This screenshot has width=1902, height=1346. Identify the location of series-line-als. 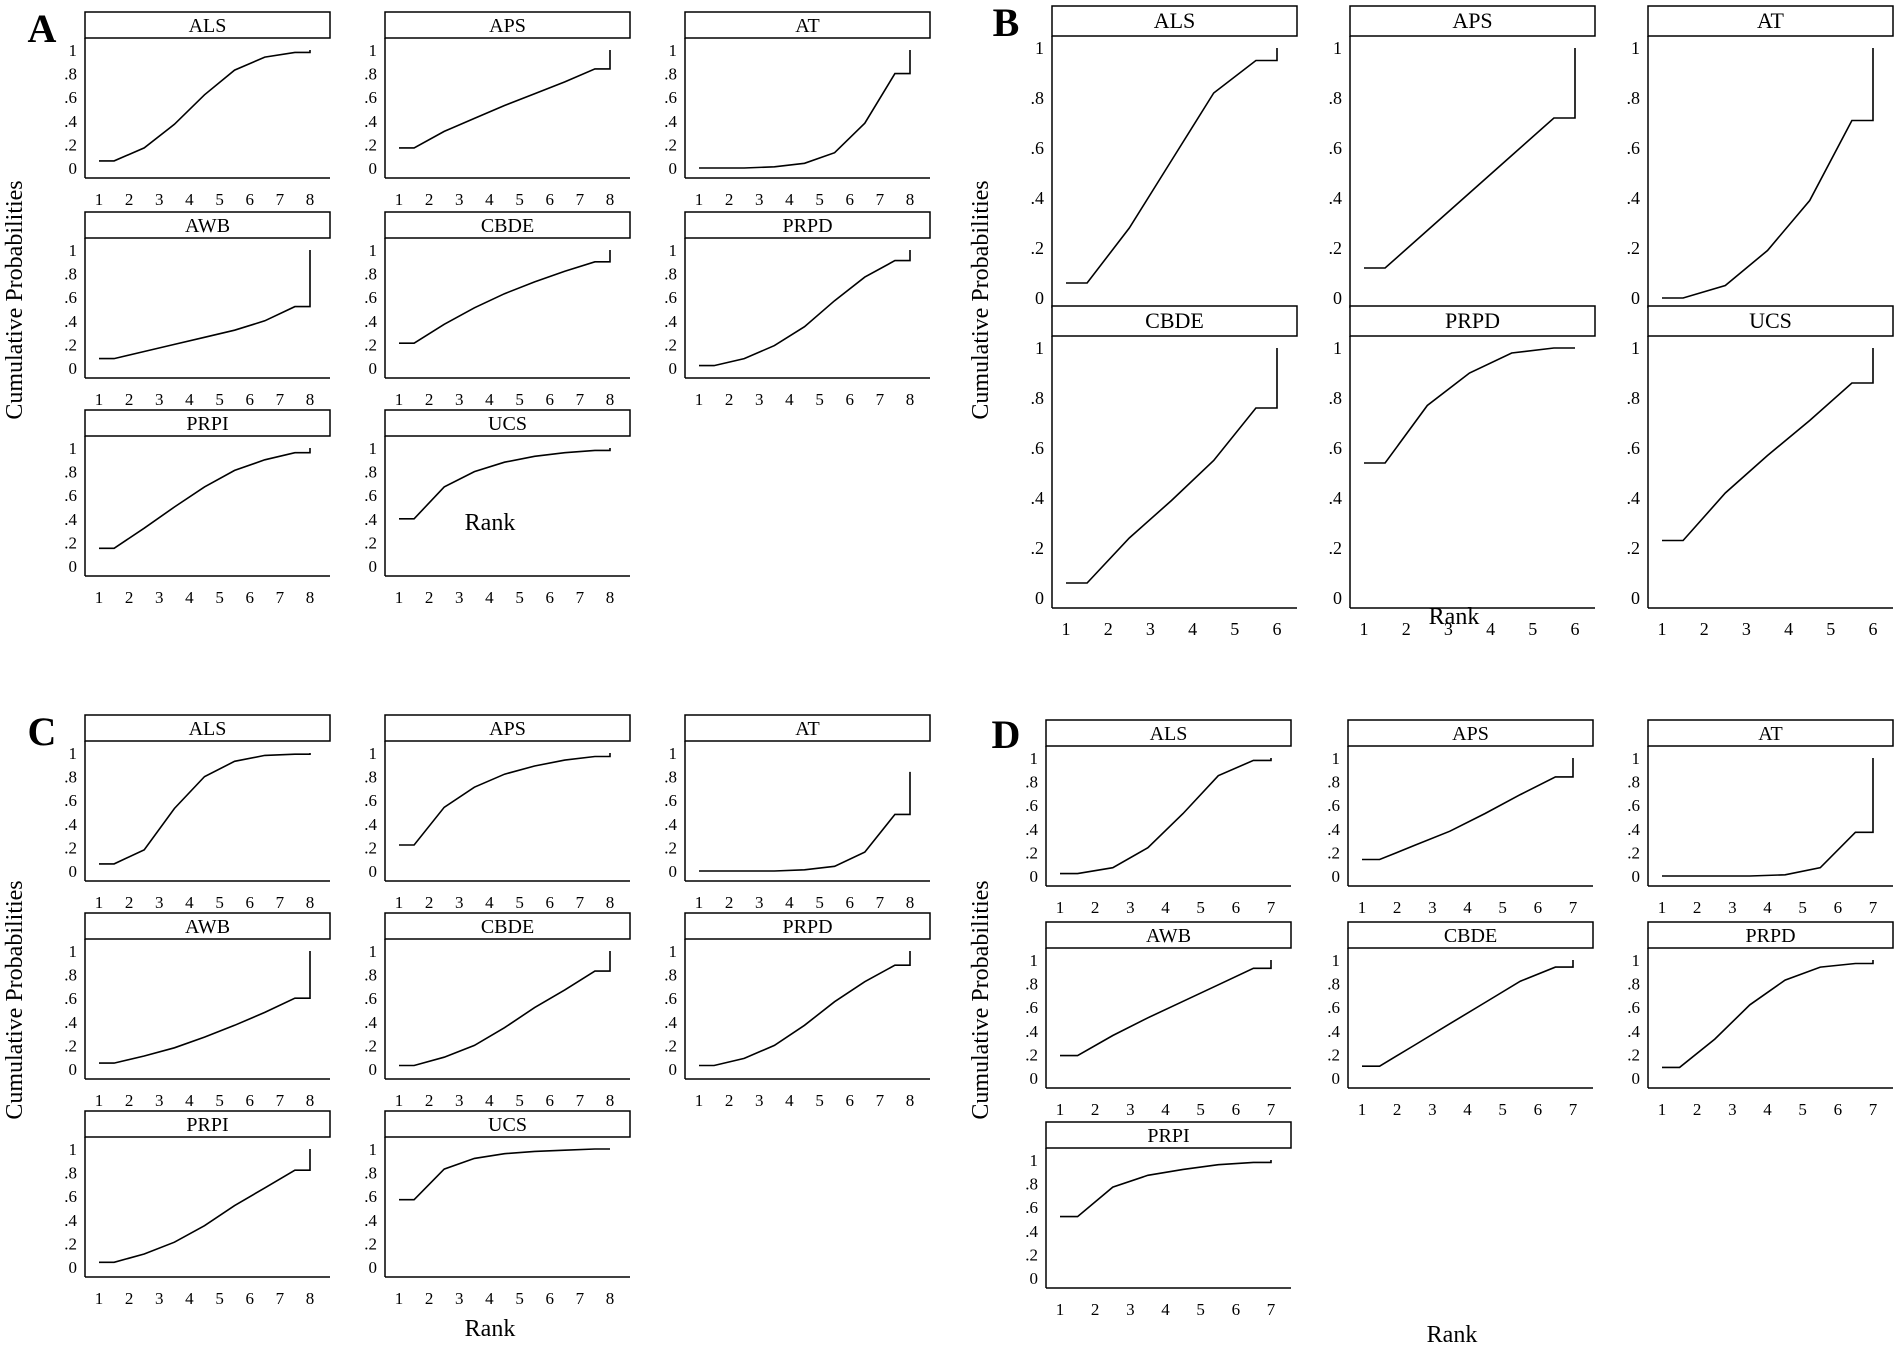
(205, 106).